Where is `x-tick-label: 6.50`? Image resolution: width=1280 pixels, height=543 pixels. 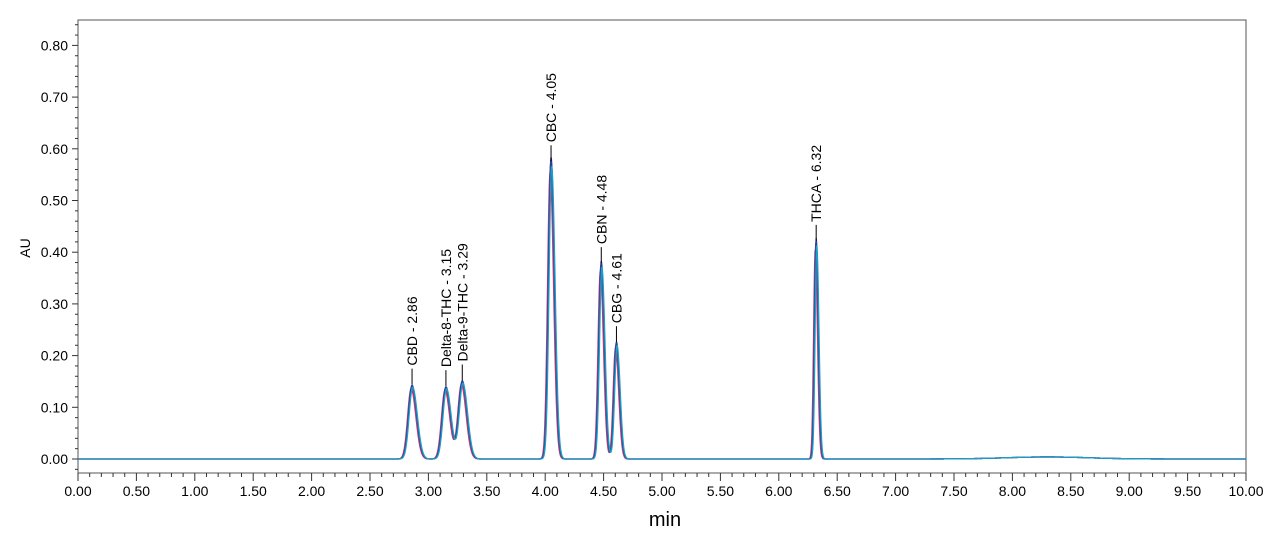
x-tick-label: 6.50 is located at coordinates (837, 491).